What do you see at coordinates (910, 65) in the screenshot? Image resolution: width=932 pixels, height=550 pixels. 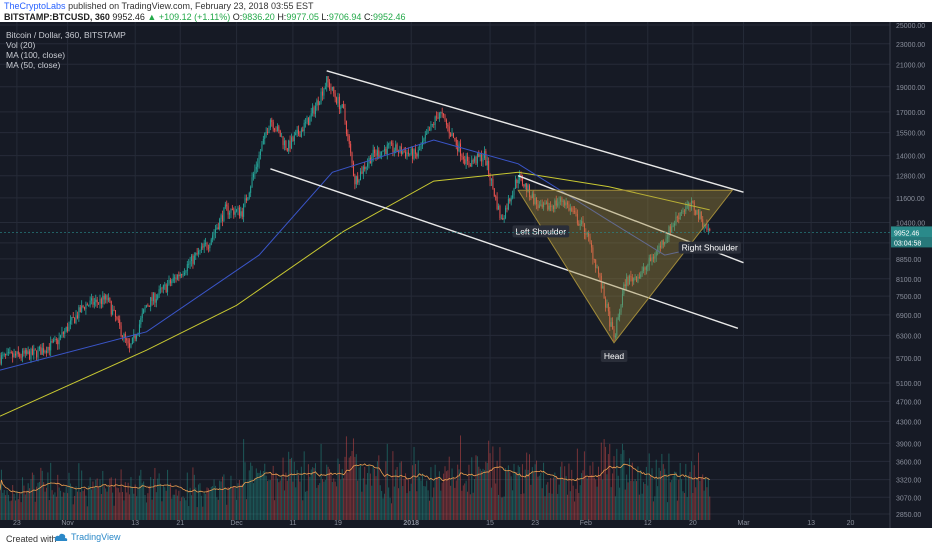 I see `y-tick-label: 21000.00` at bounding box center [910, 65].